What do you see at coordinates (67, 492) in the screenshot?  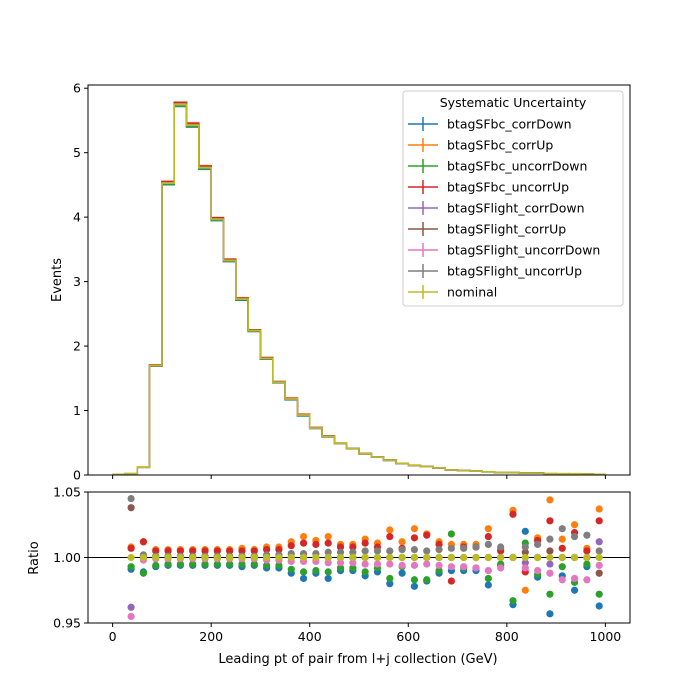 I see `ratio-y-tick-label: 1.05` at bounding box center [67, 492].